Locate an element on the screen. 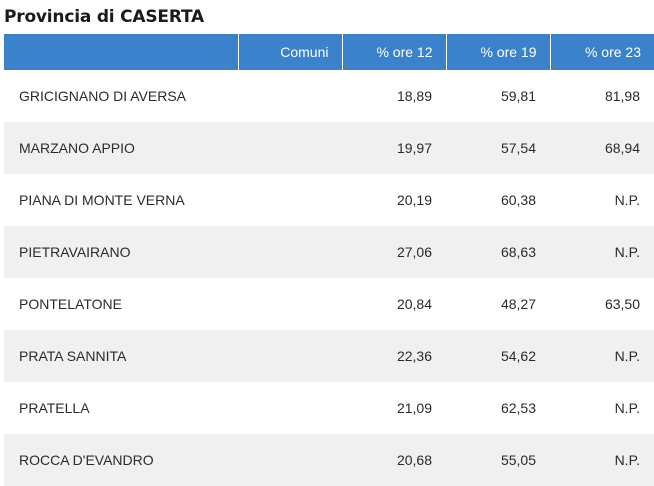  table-row: GRICIGNANO DI AVERSA 18,89 59,81 81,98 is located at coordinates (329, 96).